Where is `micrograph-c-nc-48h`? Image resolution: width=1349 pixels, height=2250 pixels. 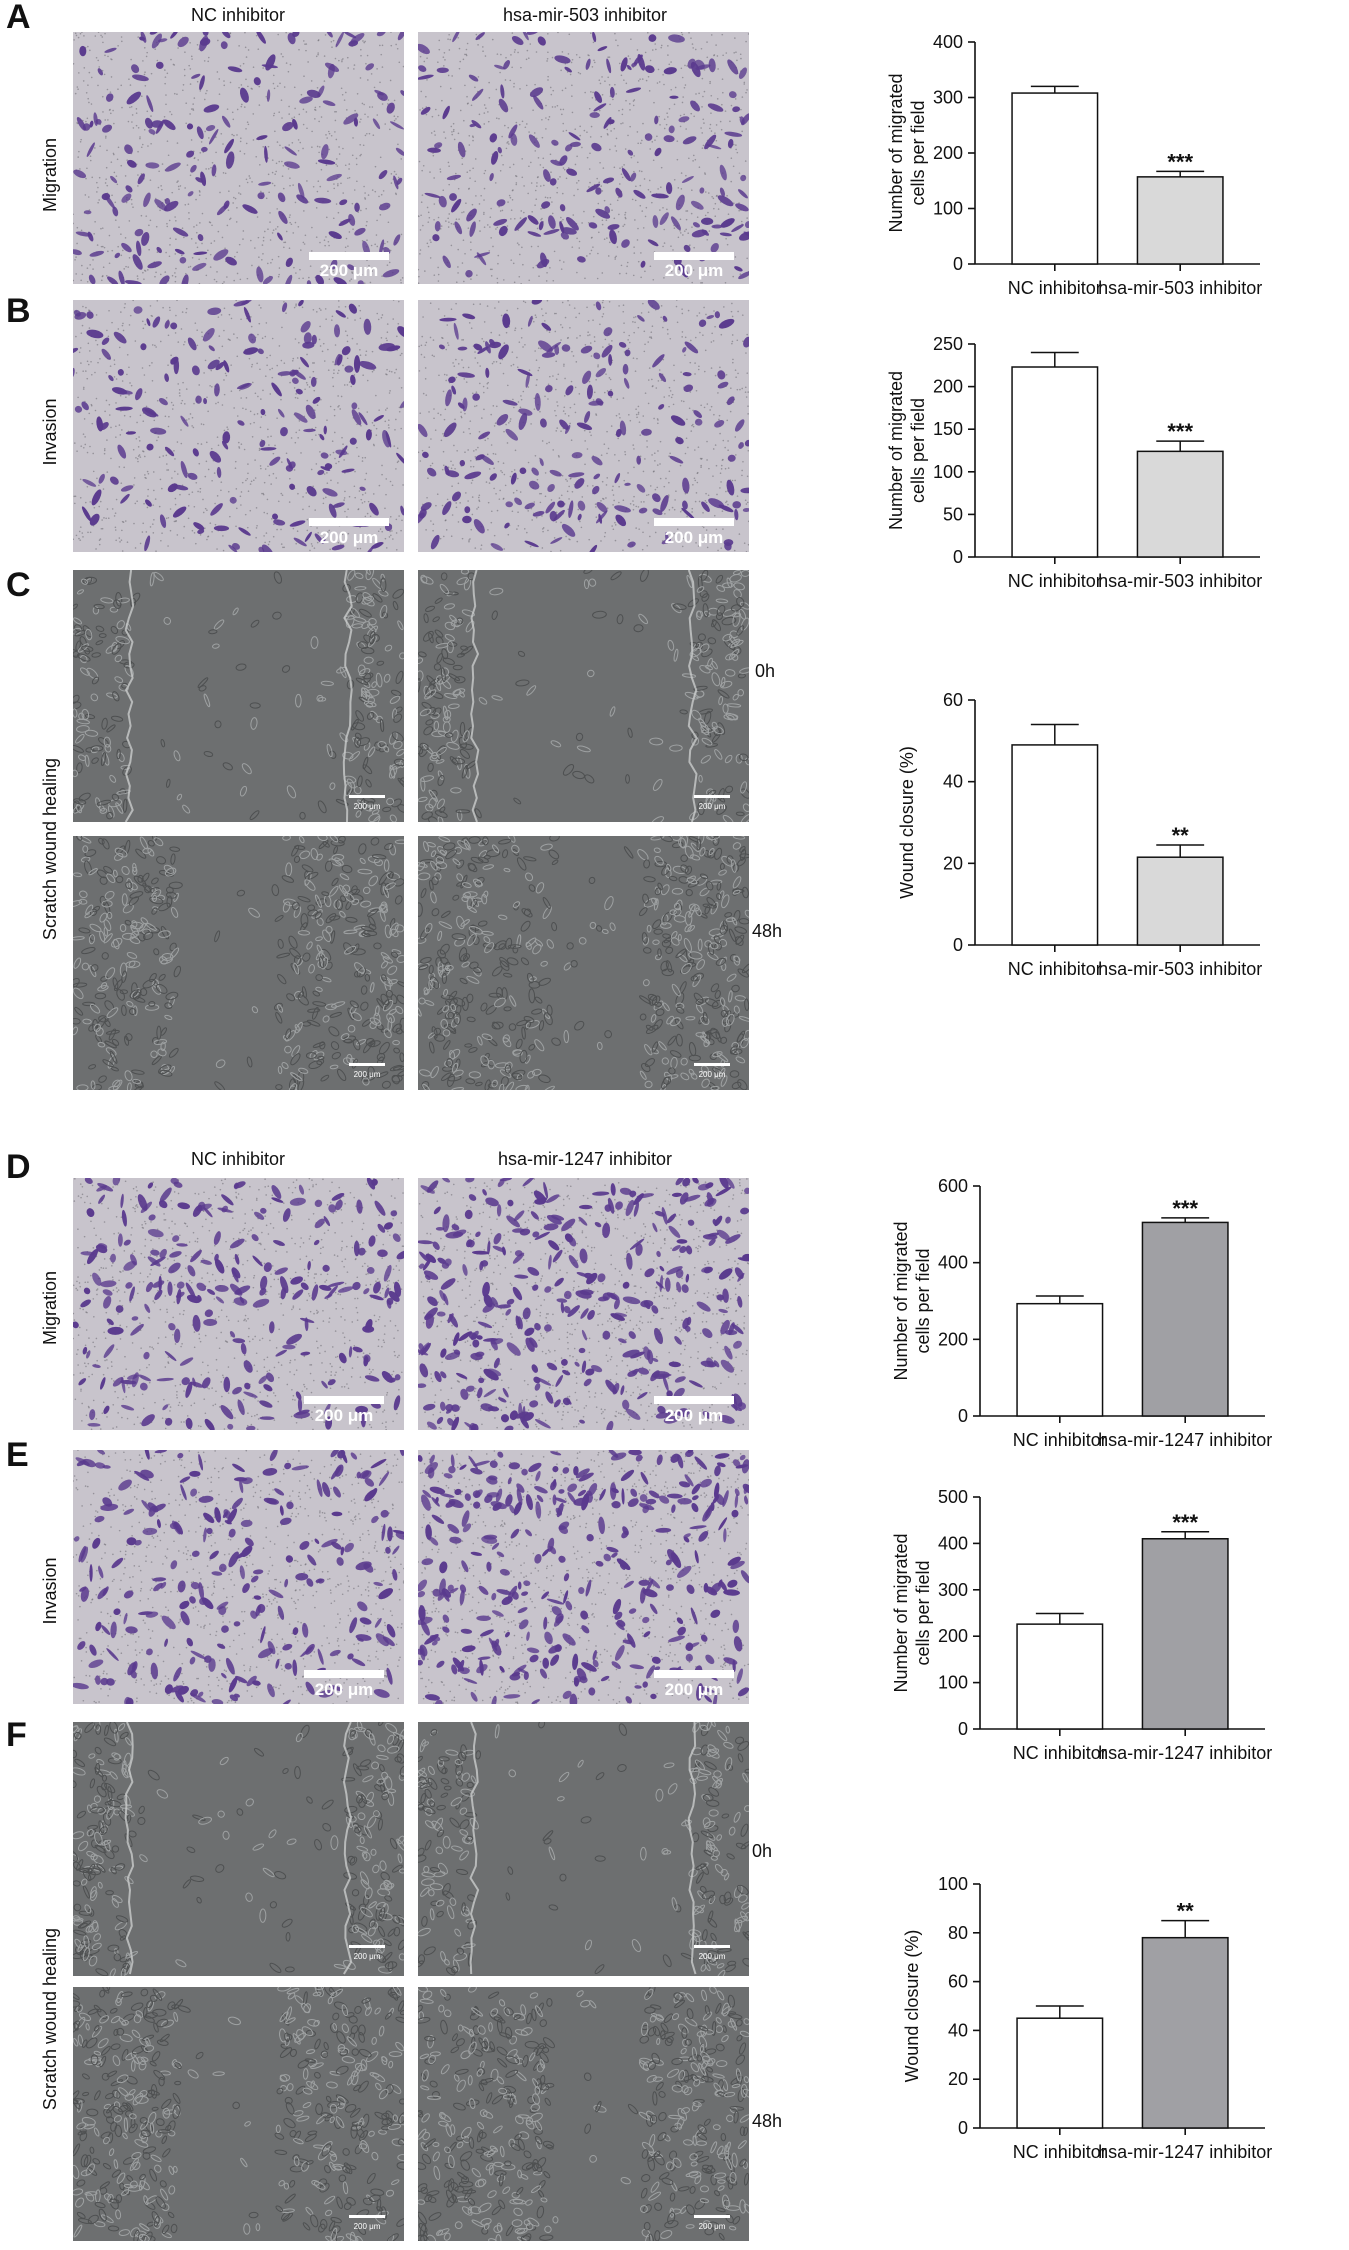 micrograph-c-nc-48h is located at coordinates (238, 963).